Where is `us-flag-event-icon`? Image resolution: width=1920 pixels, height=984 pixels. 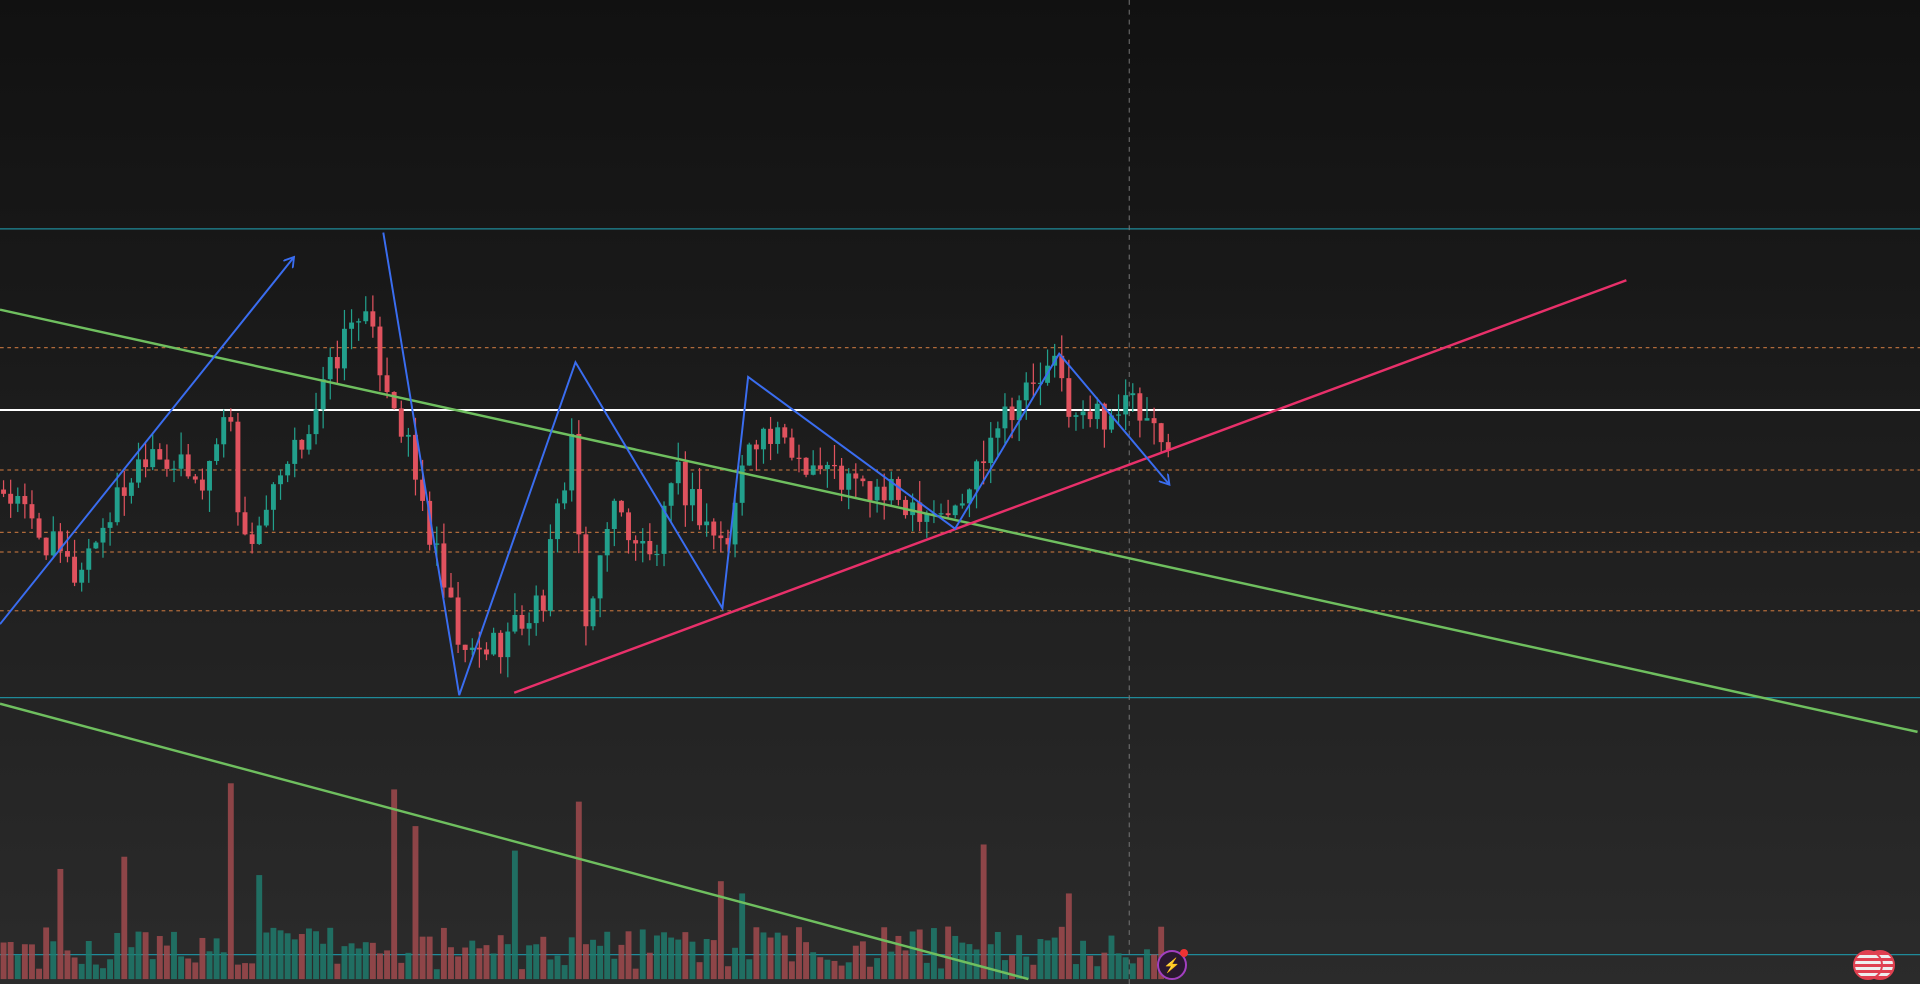 us-flag-event-icon is located at coordinates (1868, 965).